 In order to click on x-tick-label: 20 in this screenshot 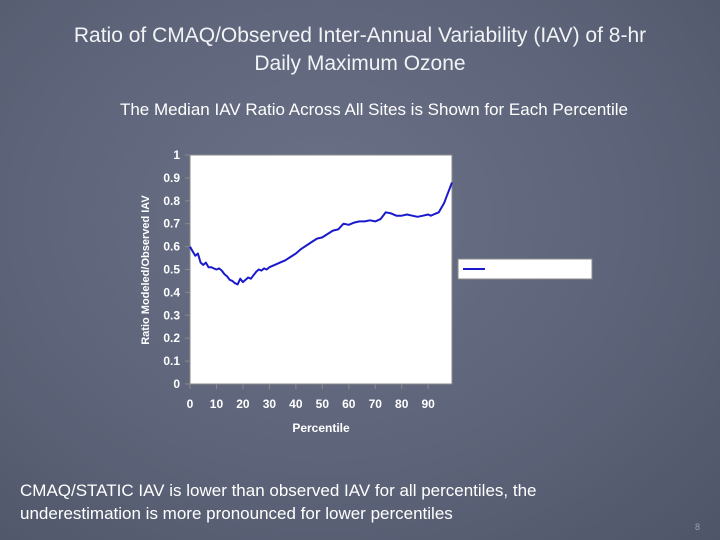, I will do `click(243, 404)`.